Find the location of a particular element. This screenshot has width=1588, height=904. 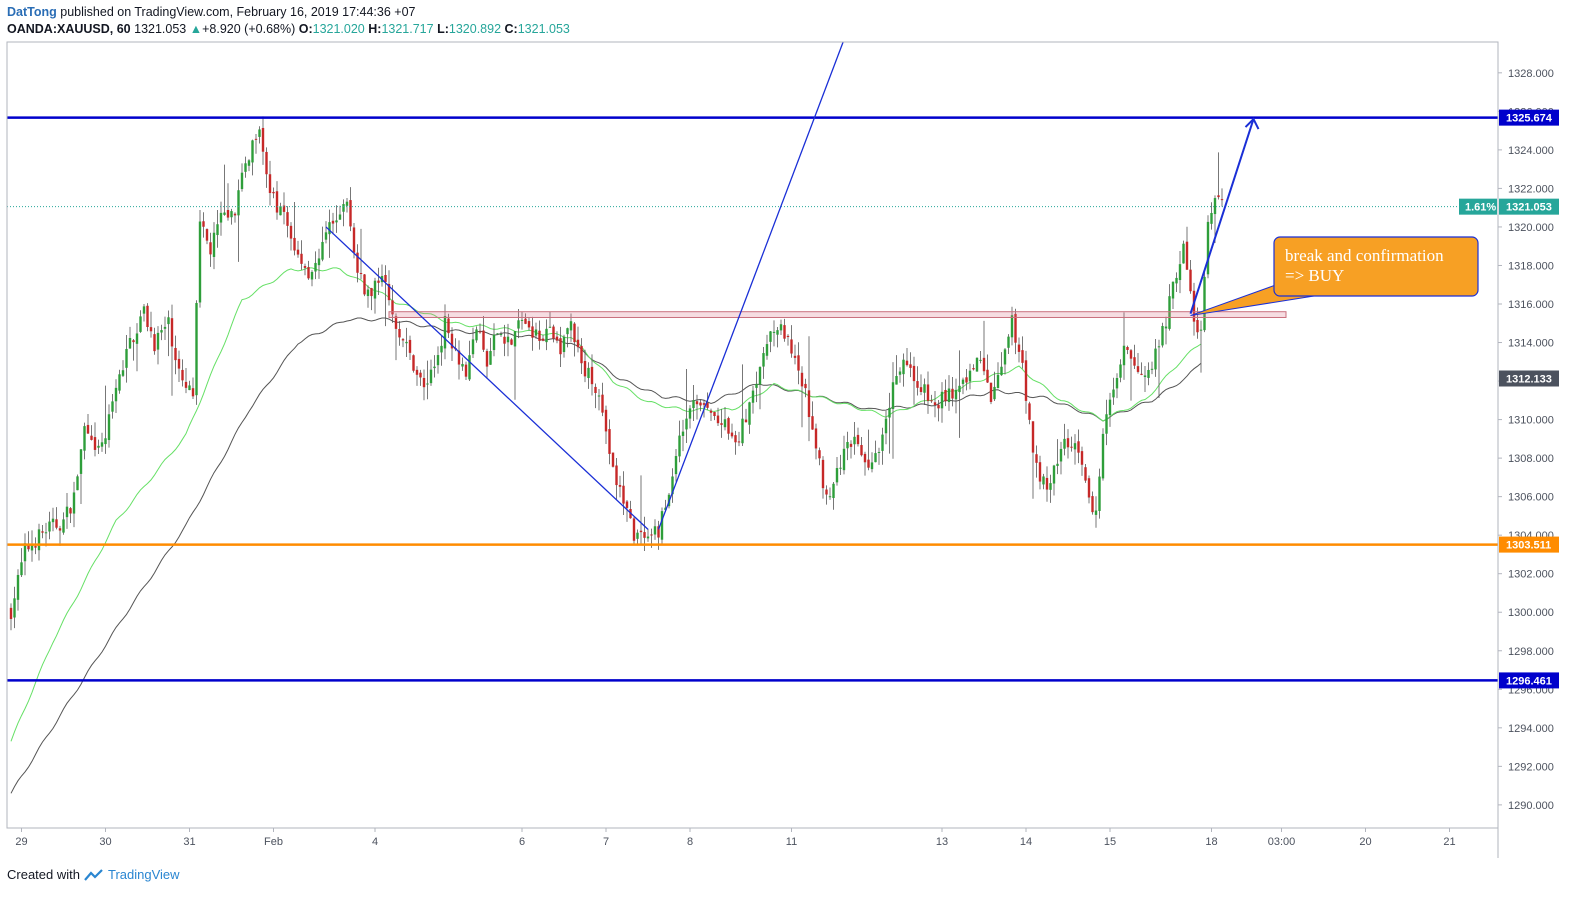

open-label: O: is located at coordinates (305, 29).